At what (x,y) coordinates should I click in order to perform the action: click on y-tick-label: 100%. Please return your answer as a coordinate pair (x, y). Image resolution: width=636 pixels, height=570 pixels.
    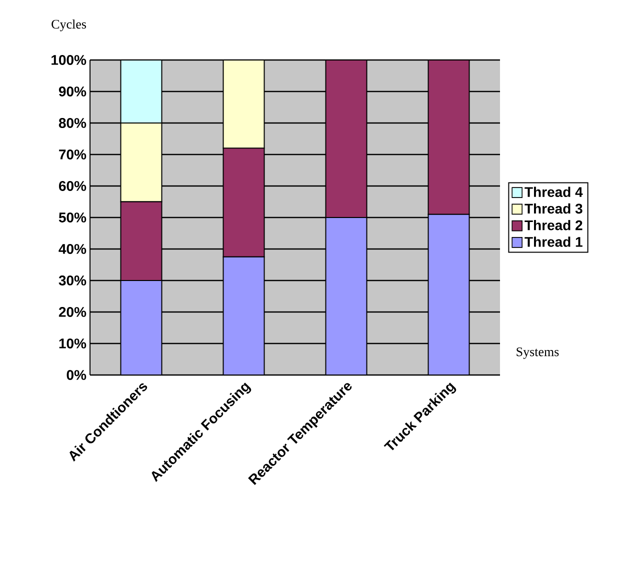
    Looking at the image, I should click on (69, 60).